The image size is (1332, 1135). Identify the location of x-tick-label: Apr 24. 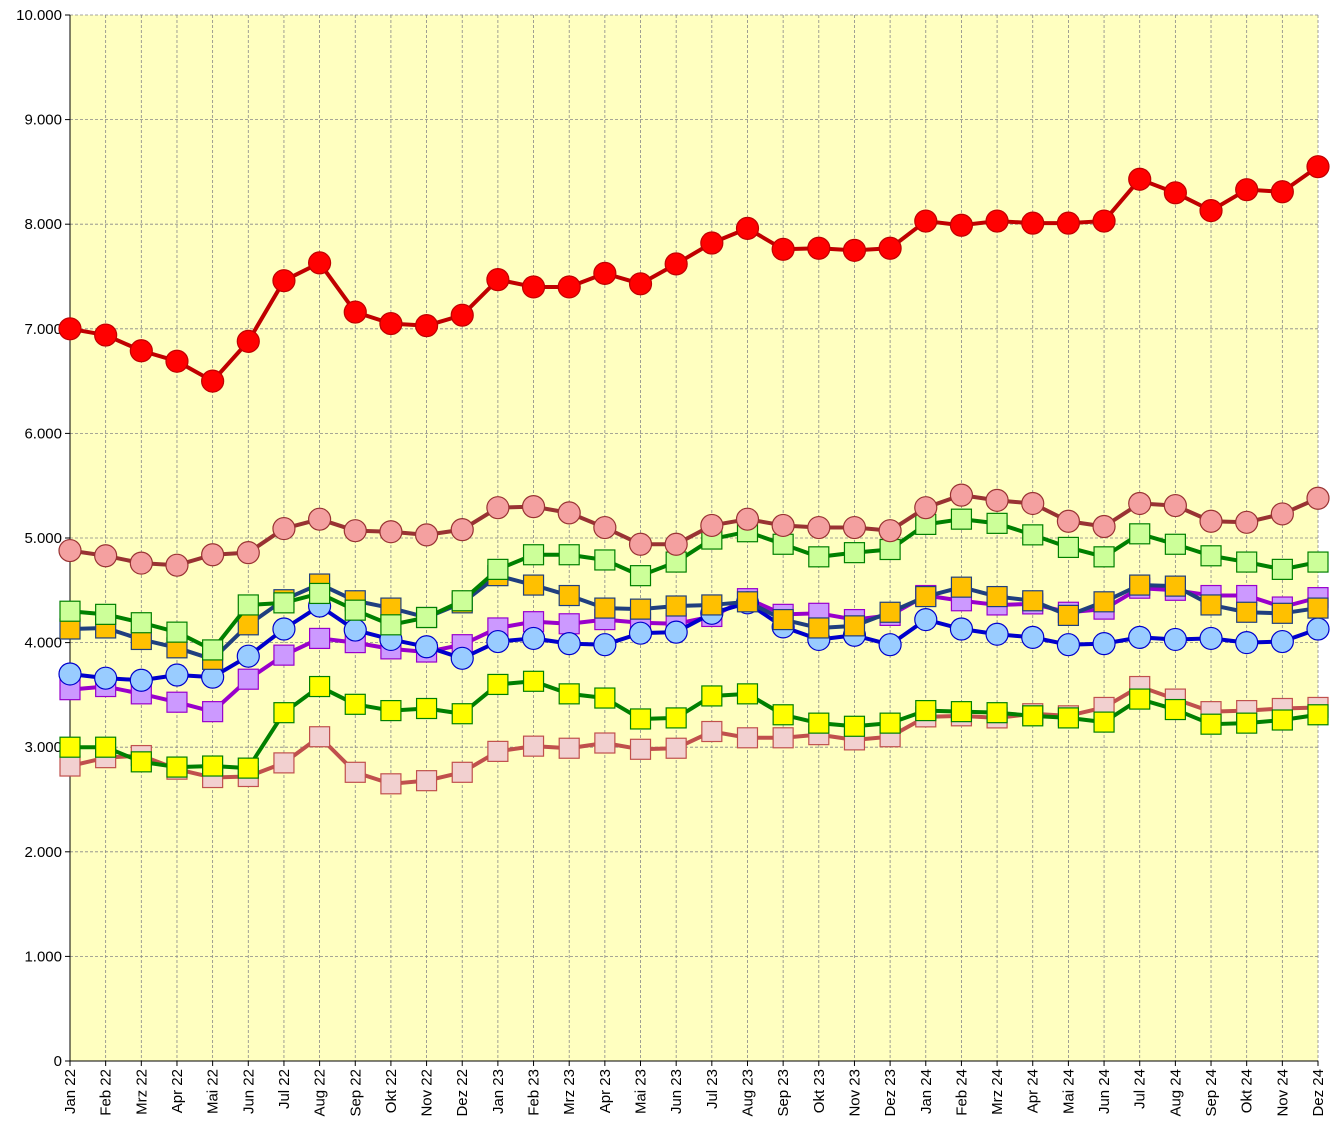
(1033, 1091).